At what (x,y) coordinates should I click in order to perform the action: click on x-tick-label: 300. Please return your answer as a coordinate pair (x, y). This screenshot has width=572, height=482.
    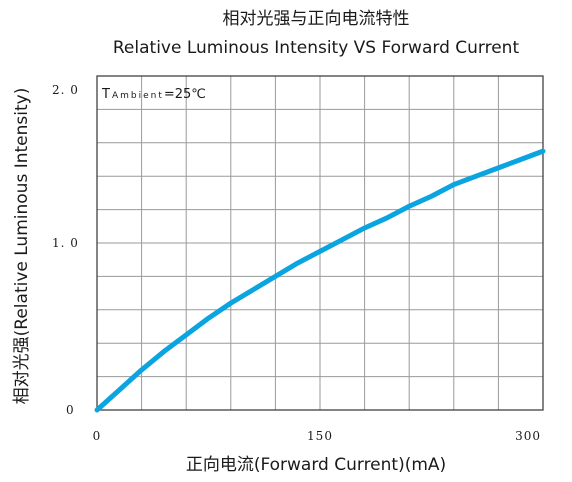
    Looking at the image, I should click on (528, 436).